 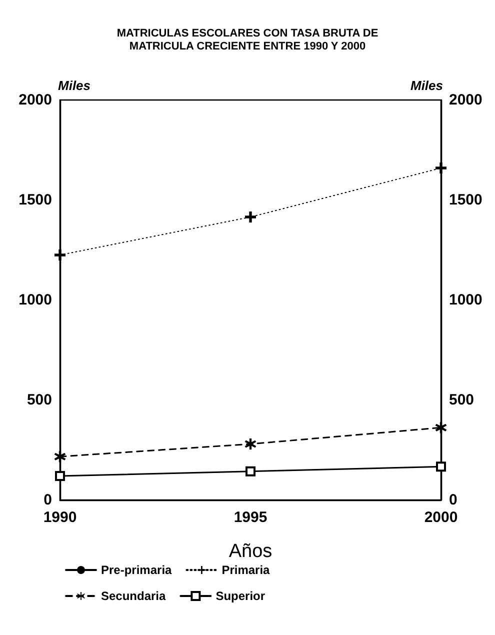 I want to click on legend-label: Pre-primaria, so click(x=136, y=570).